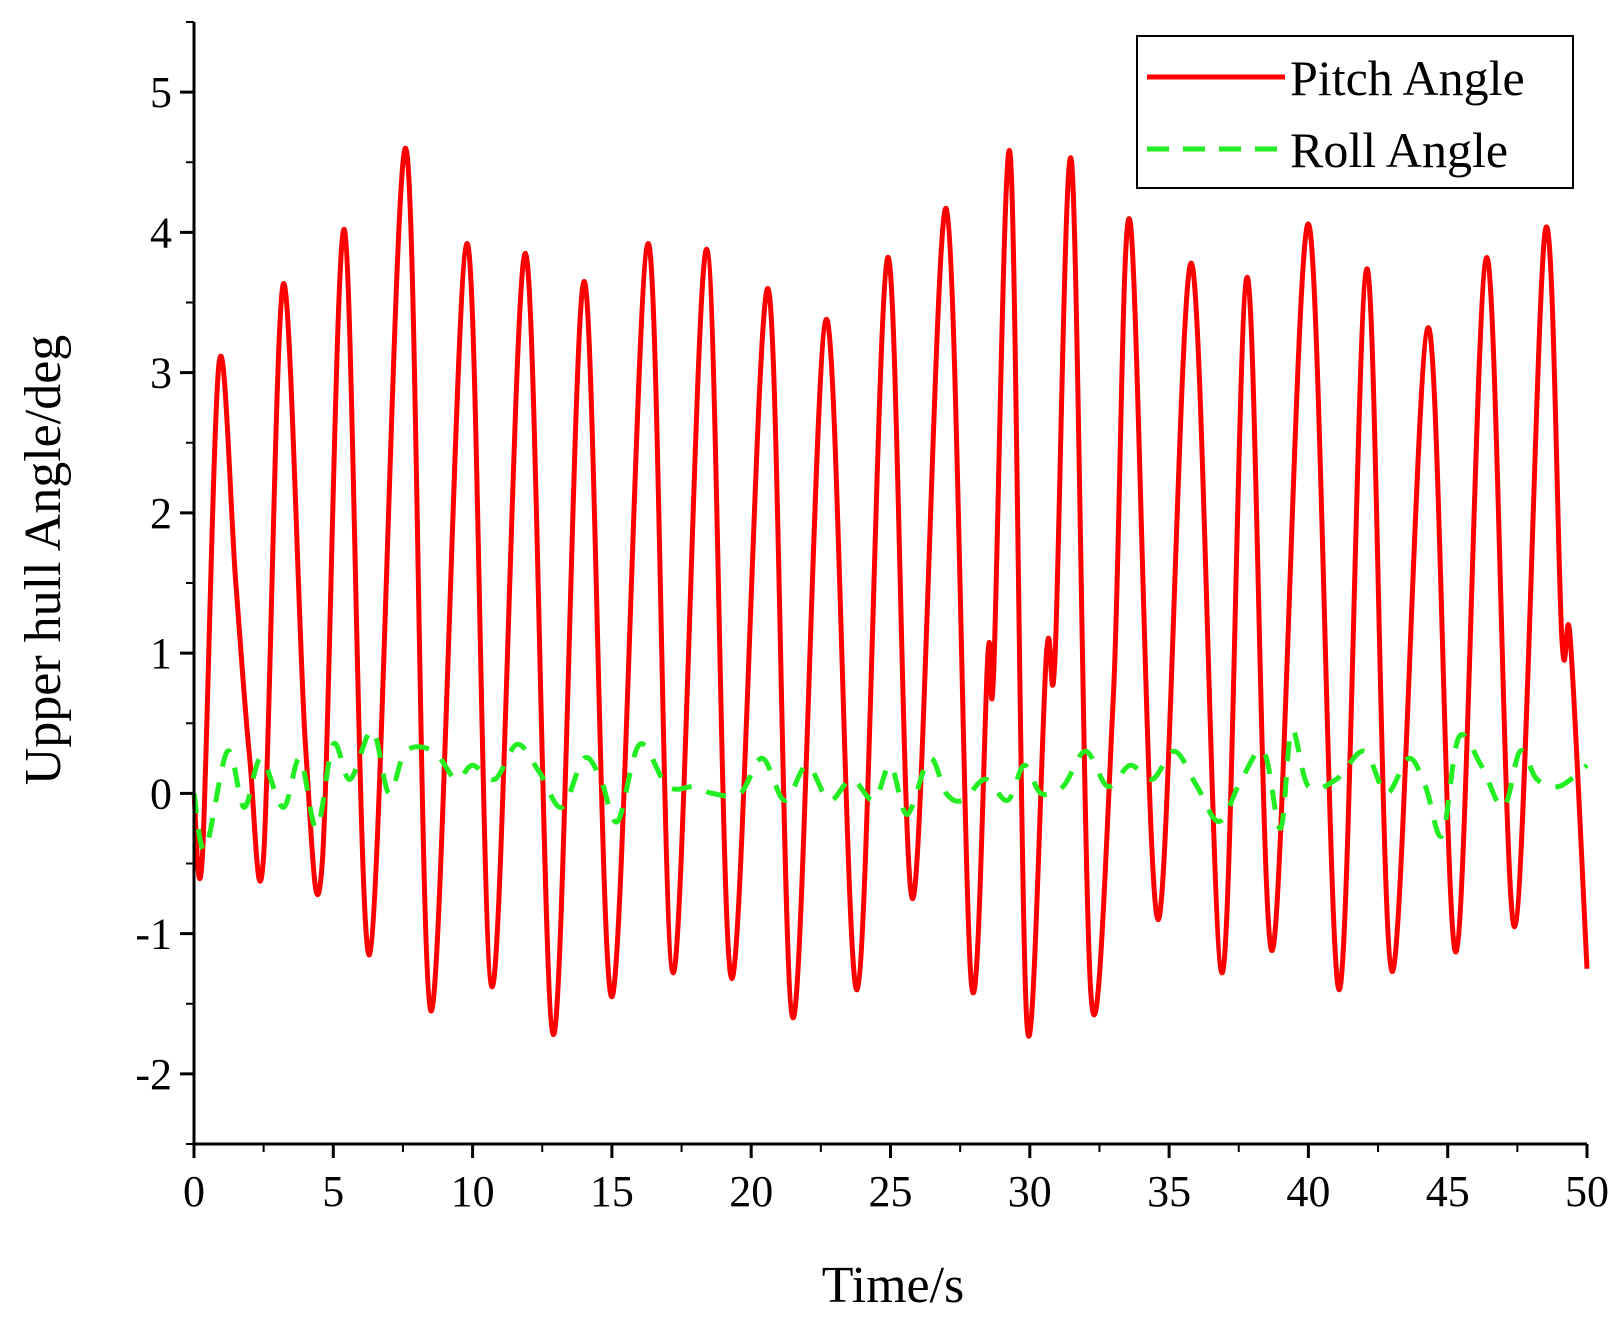 This screenshot has width=1618, height=1326. Describe the element at coordinates (891, 1191) in the screenshot. I see `x-tick-label: 25` at that location.